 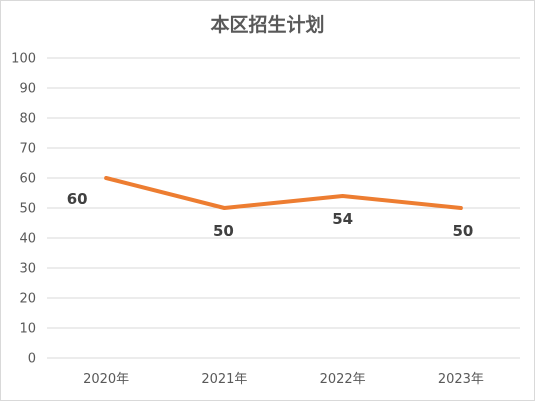 I want to click on y-tick-label: 100, so click(x=23, y=59).